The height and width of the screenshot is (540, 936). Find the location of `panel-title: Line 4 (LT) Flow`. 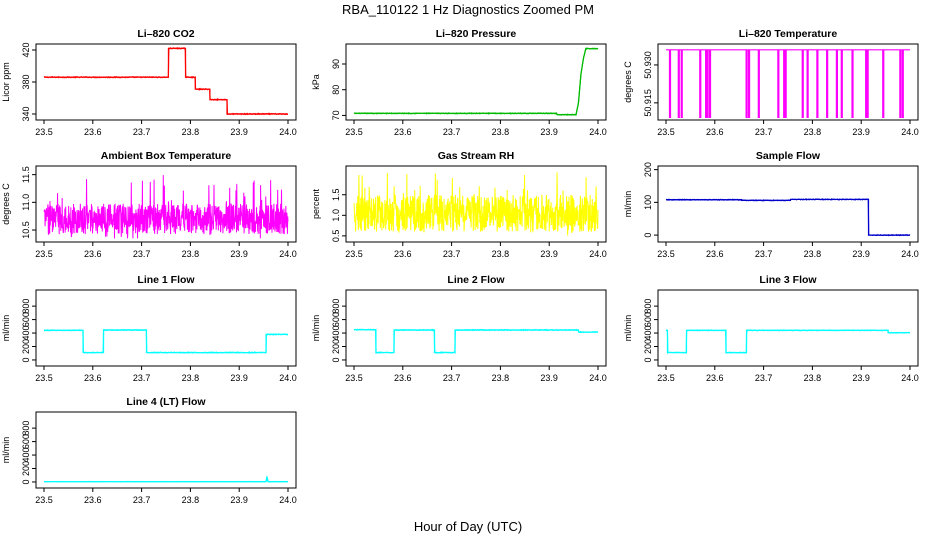

panel-title: Line 4 (LT) Flow is located at coordinates (166, 402).